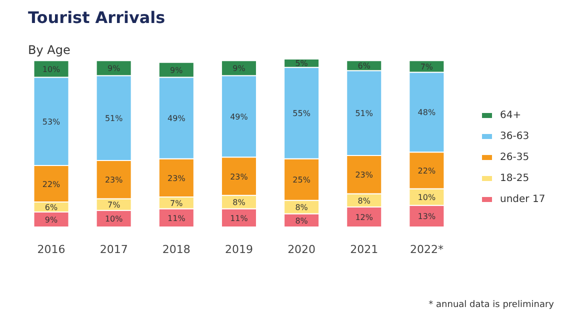 The image size is (562, 322). What do you see at coordinates (427, 249) in the screenshot?
I see `x-tick-label: 2022*` at bounding box center [427, 249].